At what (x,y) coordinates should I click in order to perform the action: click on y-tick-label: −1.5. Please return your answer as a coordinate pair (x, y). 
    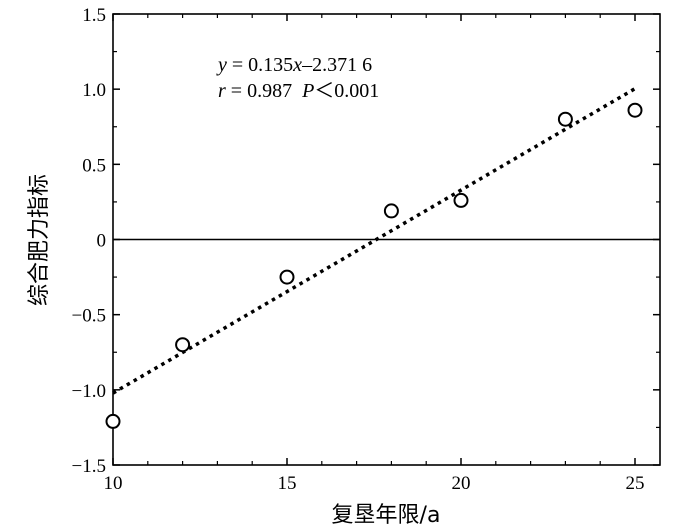
    Looking at the image, I should click on (89, 466).